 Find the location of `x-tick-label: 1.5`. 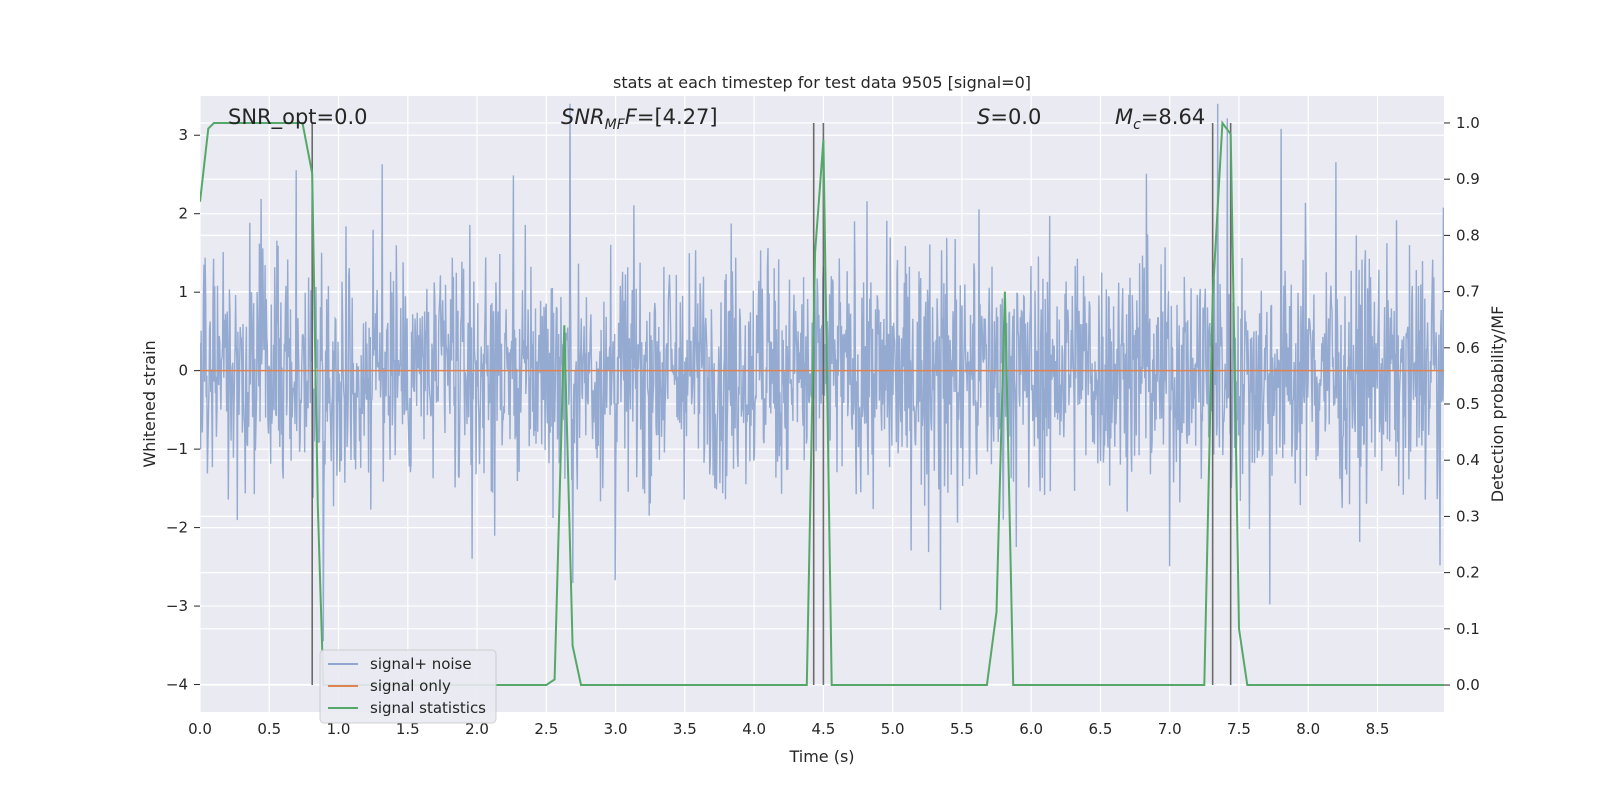

x-tick-label: 1.5 is located at coordinates (408, 729).